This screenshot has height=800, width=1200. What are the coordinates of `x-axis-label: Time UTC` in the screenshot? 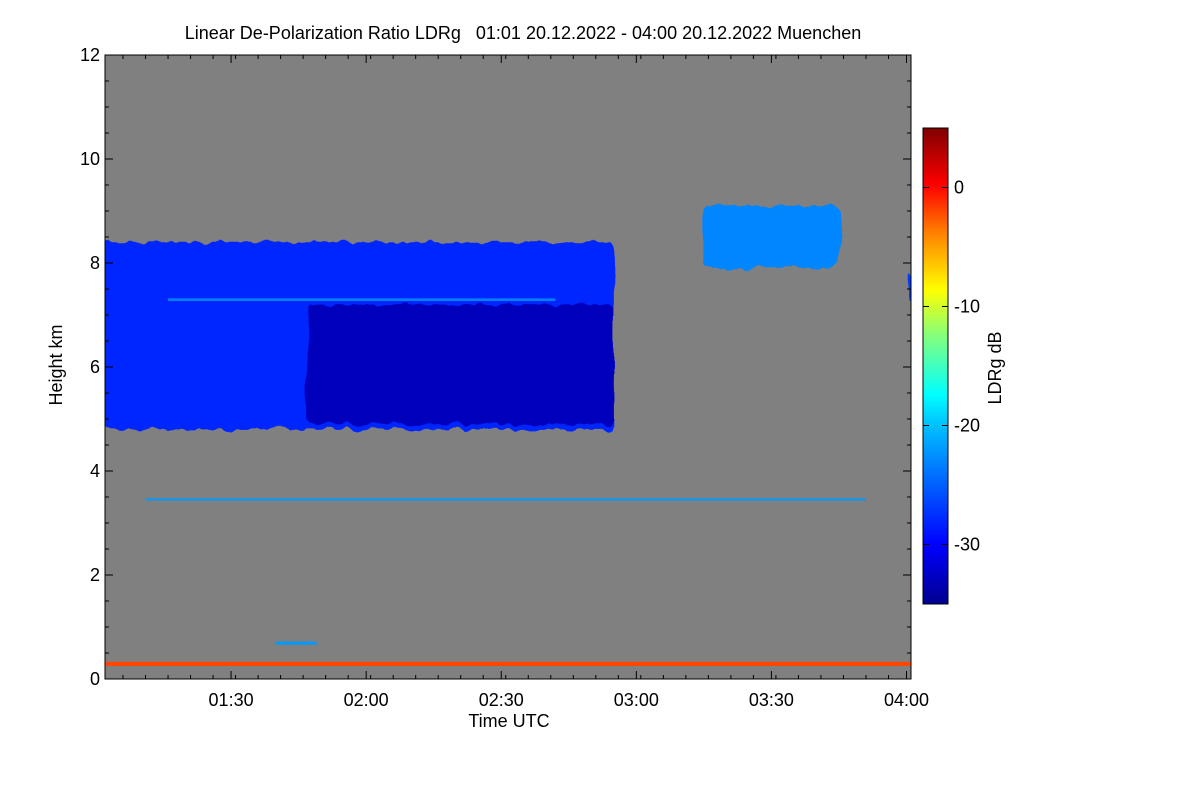 It's located at (508, 721).